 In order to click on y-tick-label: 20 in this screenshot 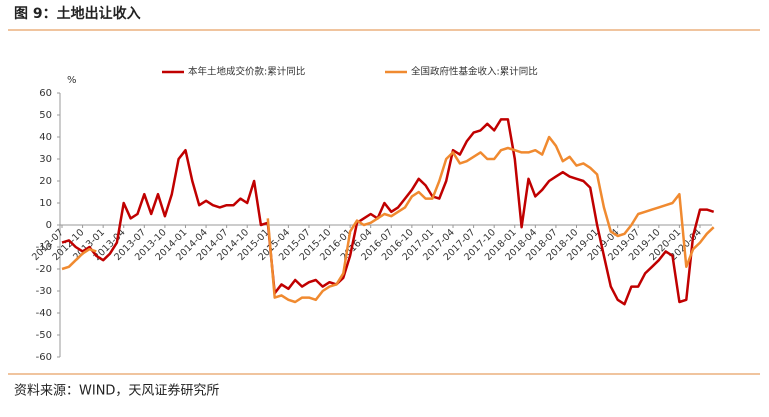, I will do `click(45, 181)`.